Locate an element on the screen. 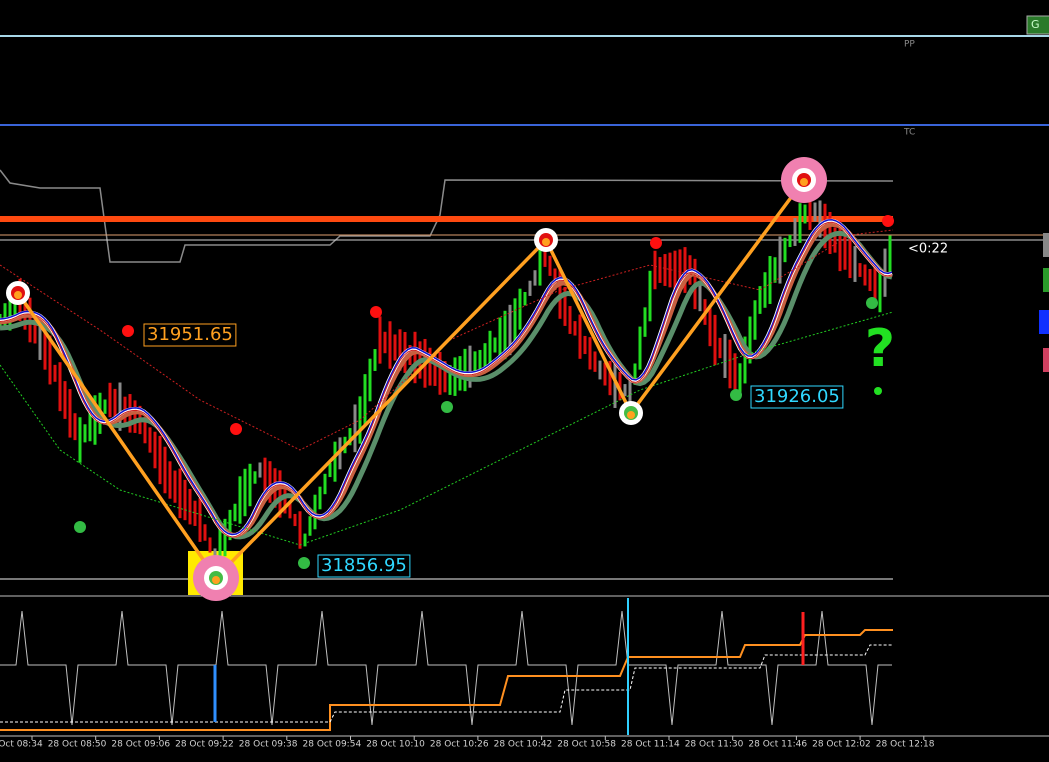  oscillator is located at coordinates (446, 668).